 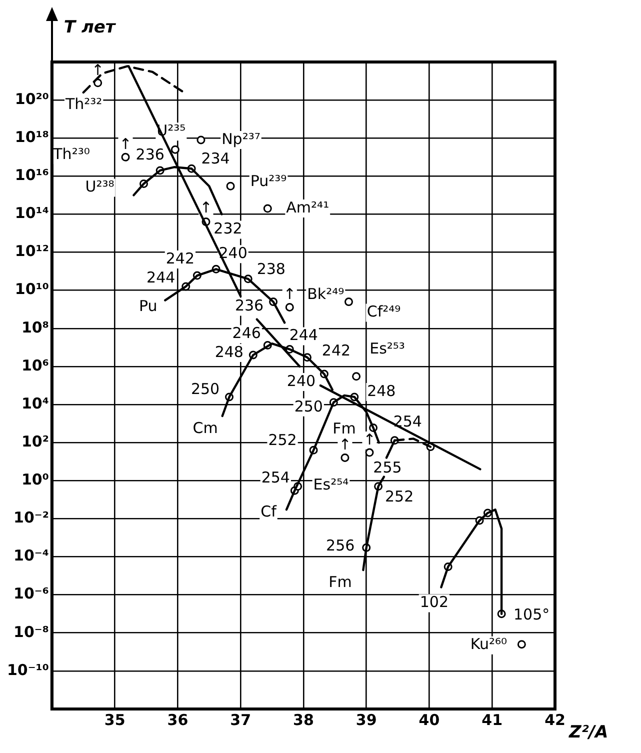 What do you see at coordinates (177, 719) in the screenshot?
I see `x-tick-label: 36` at bounding box center [177, 719].